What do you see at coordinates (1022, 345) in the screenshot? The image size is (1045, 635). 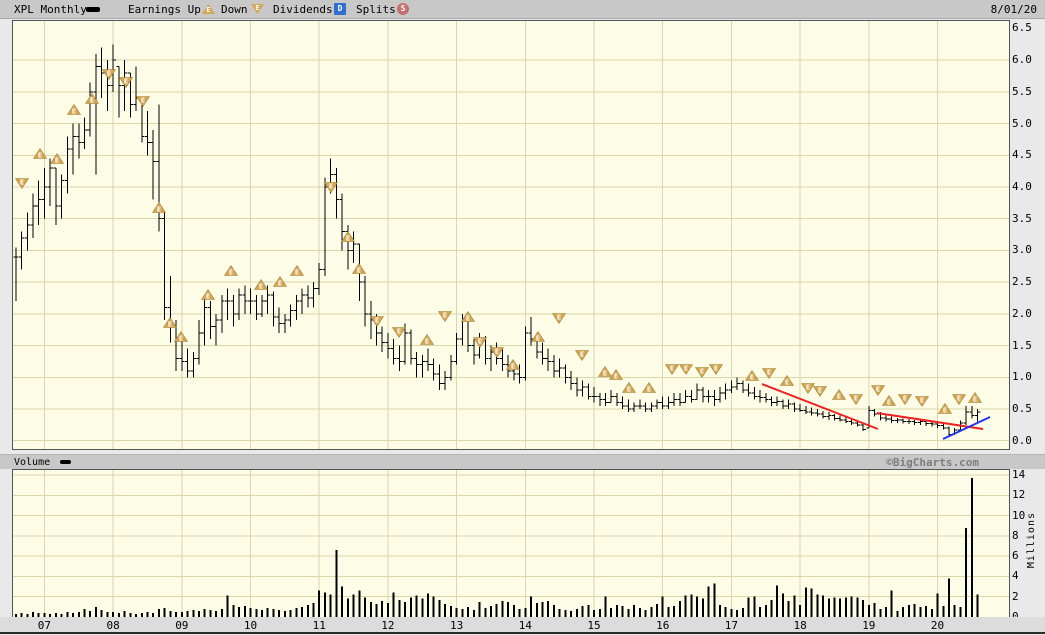 I see `price-axis-tick: 1.5` at bounding box center [1022, 345].